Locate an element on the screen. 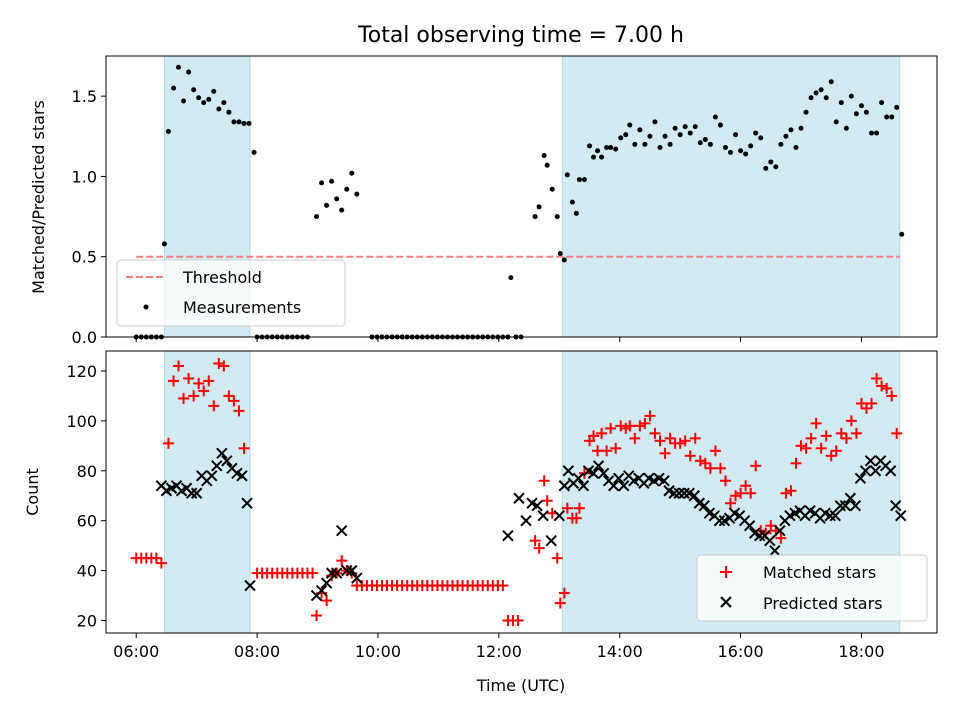  y-tick-label: 1.5 is located at coordinates (84, 96).